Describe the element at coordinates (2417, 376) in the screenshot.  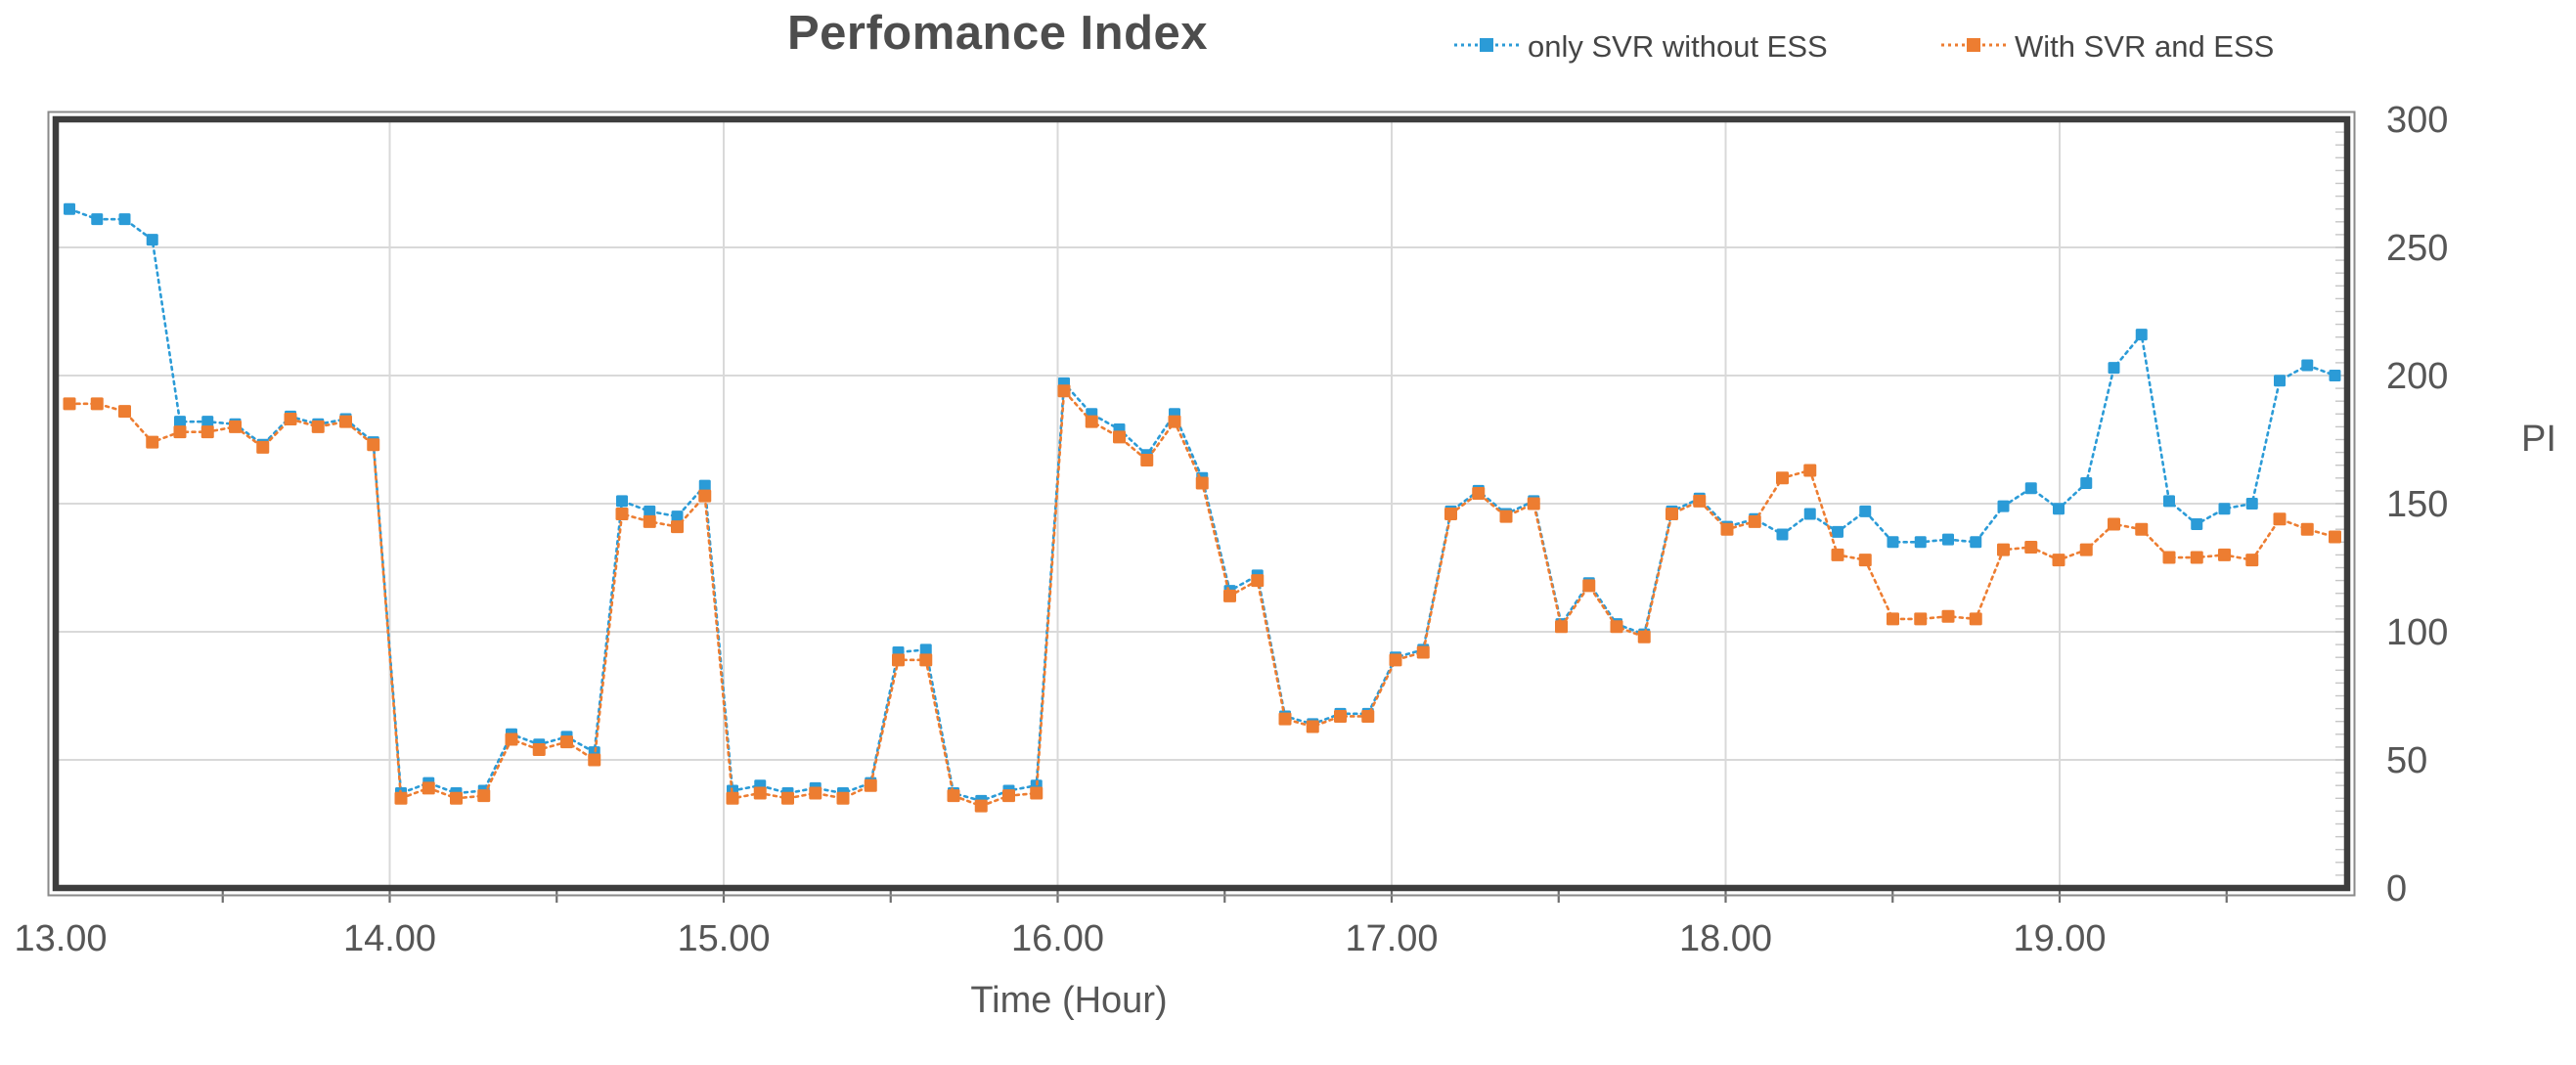
I see `y-tick-label: 200` at that location.